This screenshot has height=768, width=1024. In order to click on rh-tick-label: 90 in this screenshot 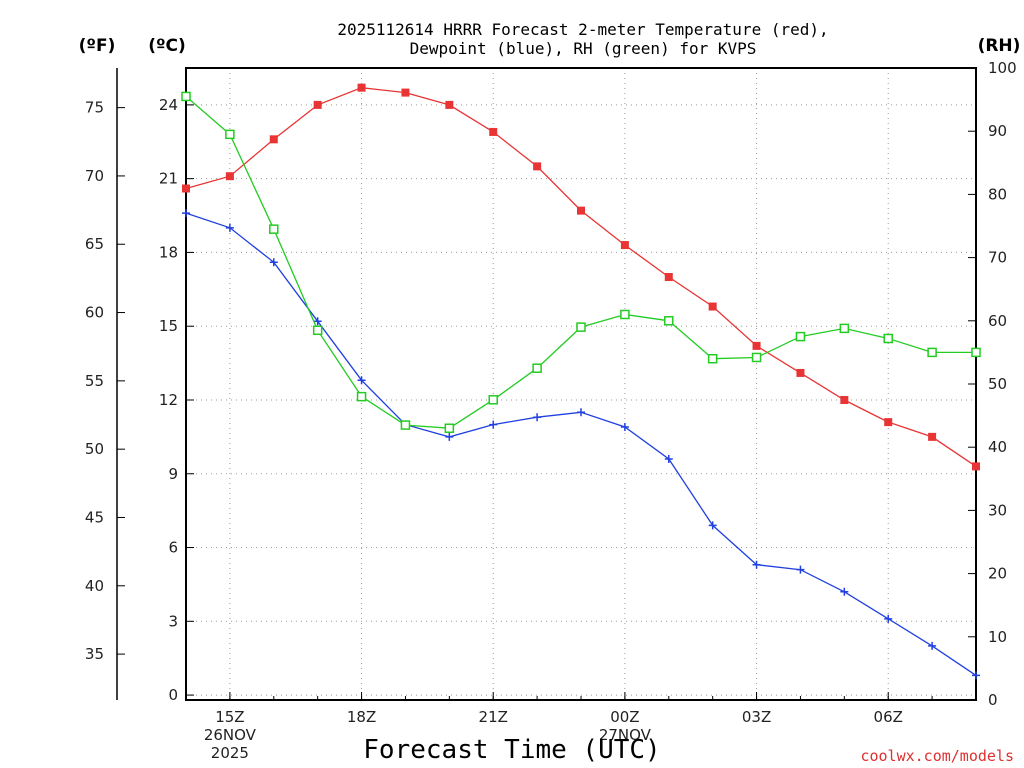, I will do `click(997, 131)`.